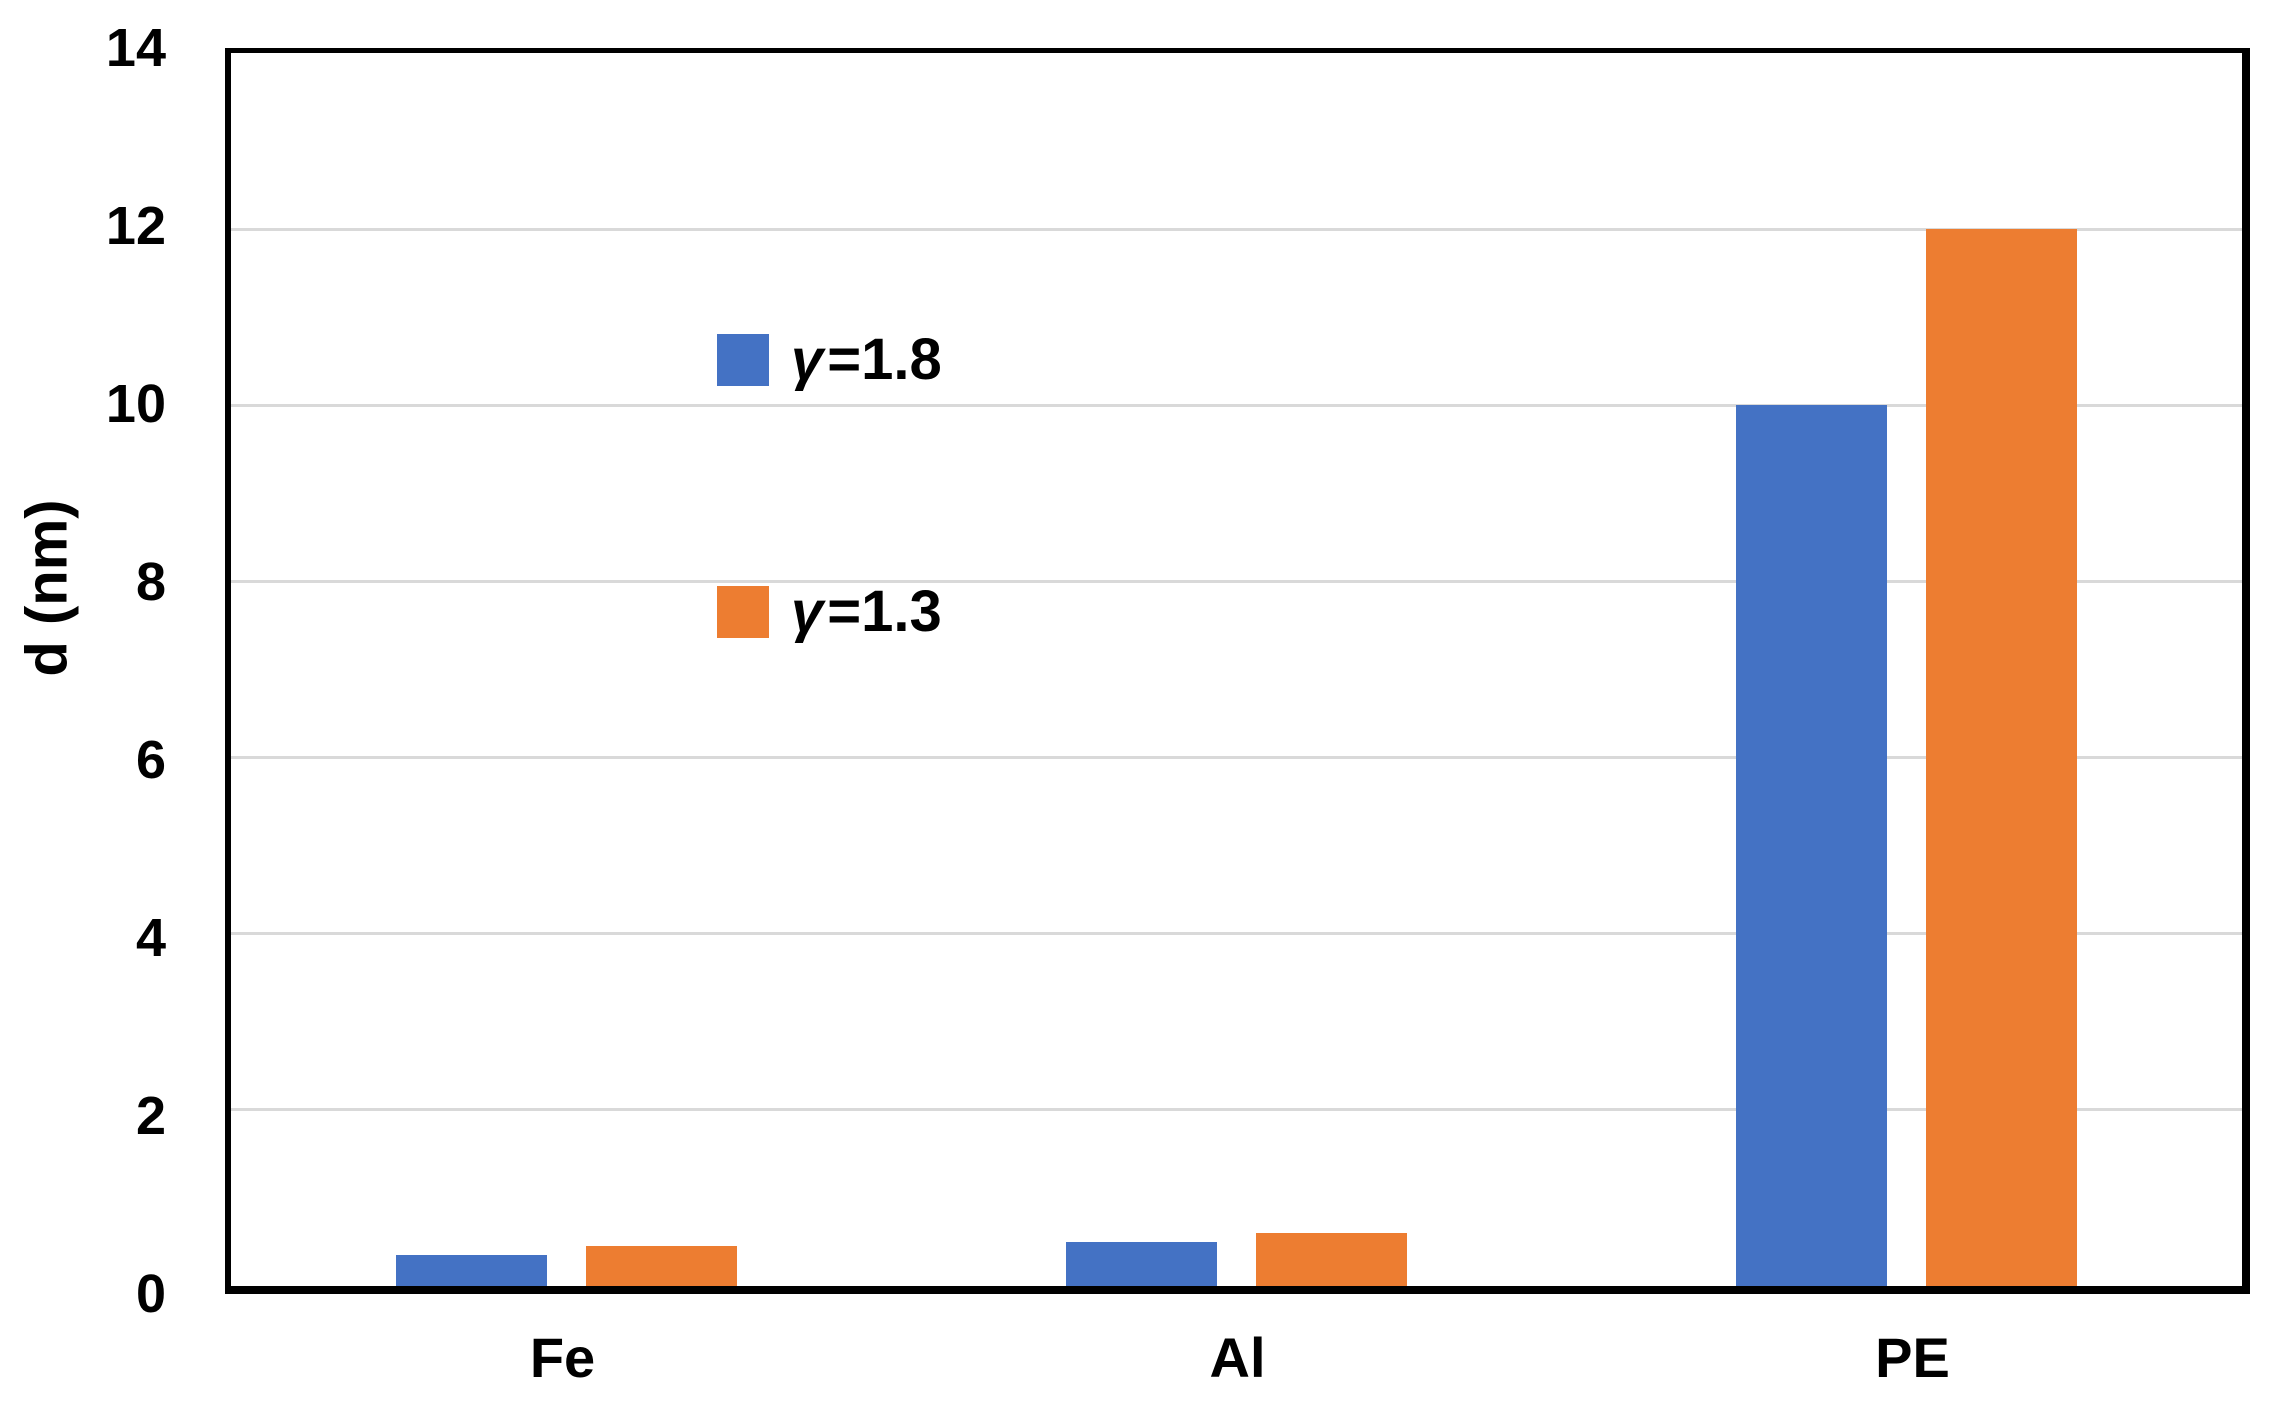 Image resolution: width=2271 pixels, height=1406 pixels. I want to click on bar-al-series2, so click(1331, 1259).